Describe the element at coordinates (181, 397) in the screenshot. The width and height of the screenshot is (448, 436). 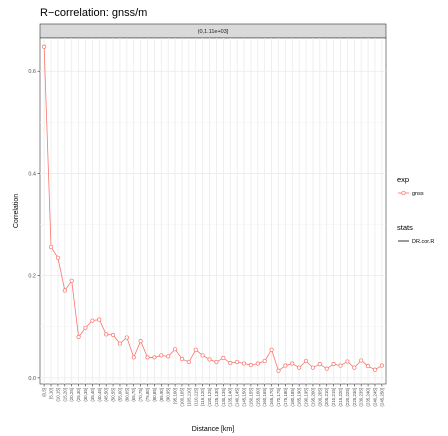
I see `x-tick-label: (100,105]` at that location.